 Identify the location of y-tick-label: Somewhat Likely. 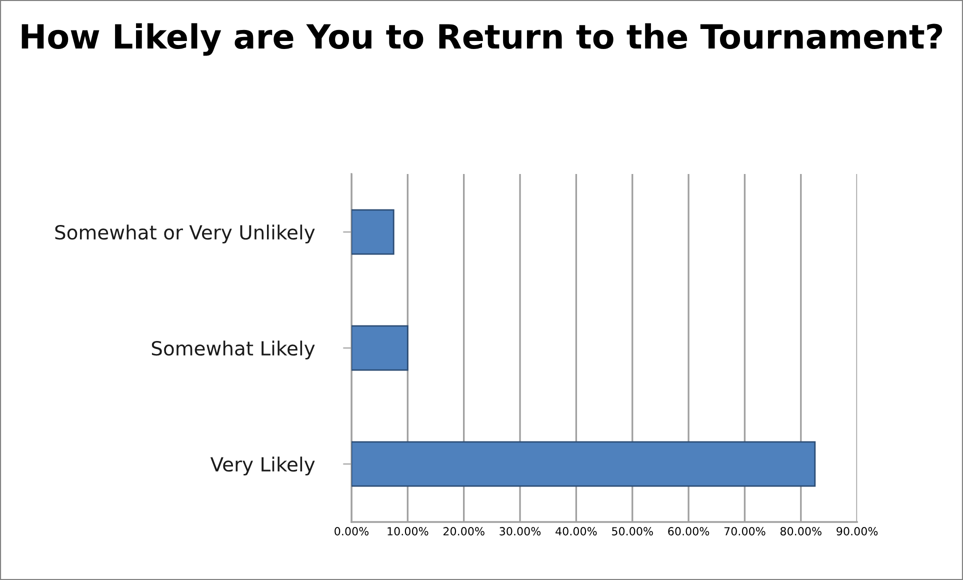
(233, 350).